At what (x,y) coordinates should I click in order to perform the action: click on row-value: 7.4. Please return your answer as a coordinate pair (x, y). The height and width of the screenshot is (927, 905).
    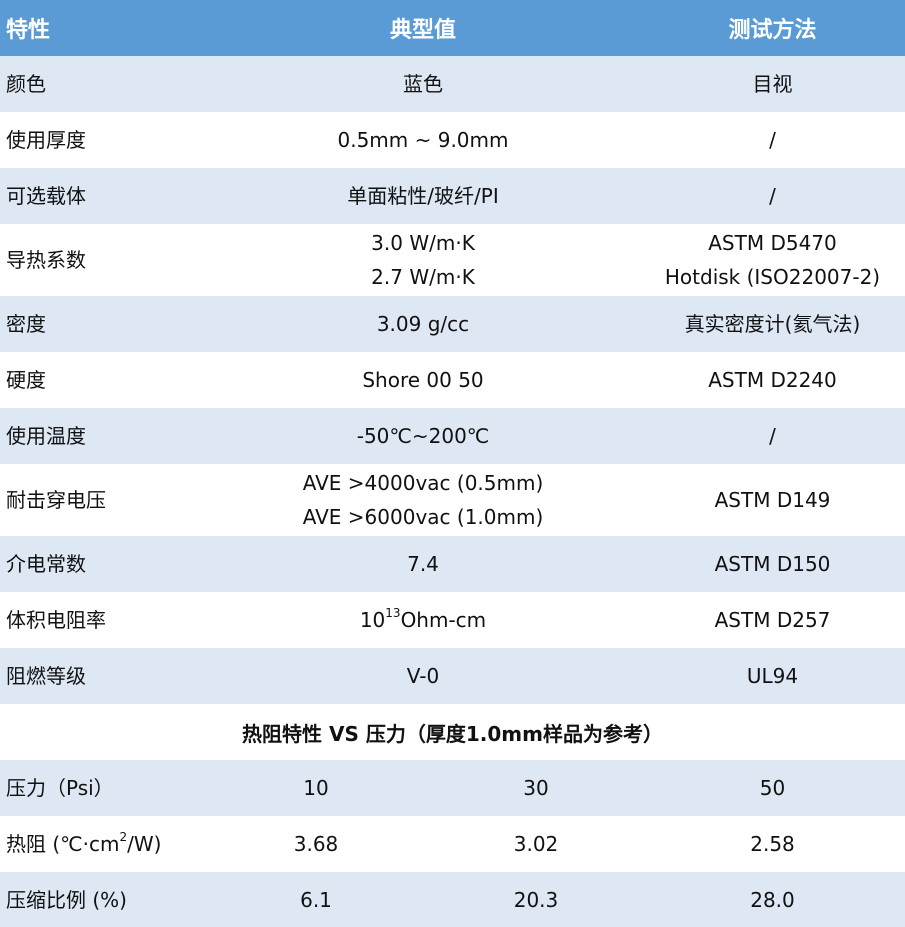
    Looking at the image, I should click on (423, 564).